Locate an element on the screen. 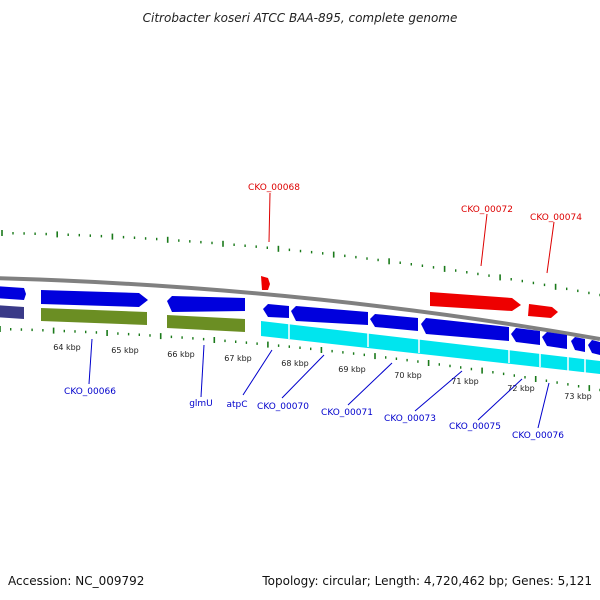  upper-tick-ring is located at coordinates (300, 263).